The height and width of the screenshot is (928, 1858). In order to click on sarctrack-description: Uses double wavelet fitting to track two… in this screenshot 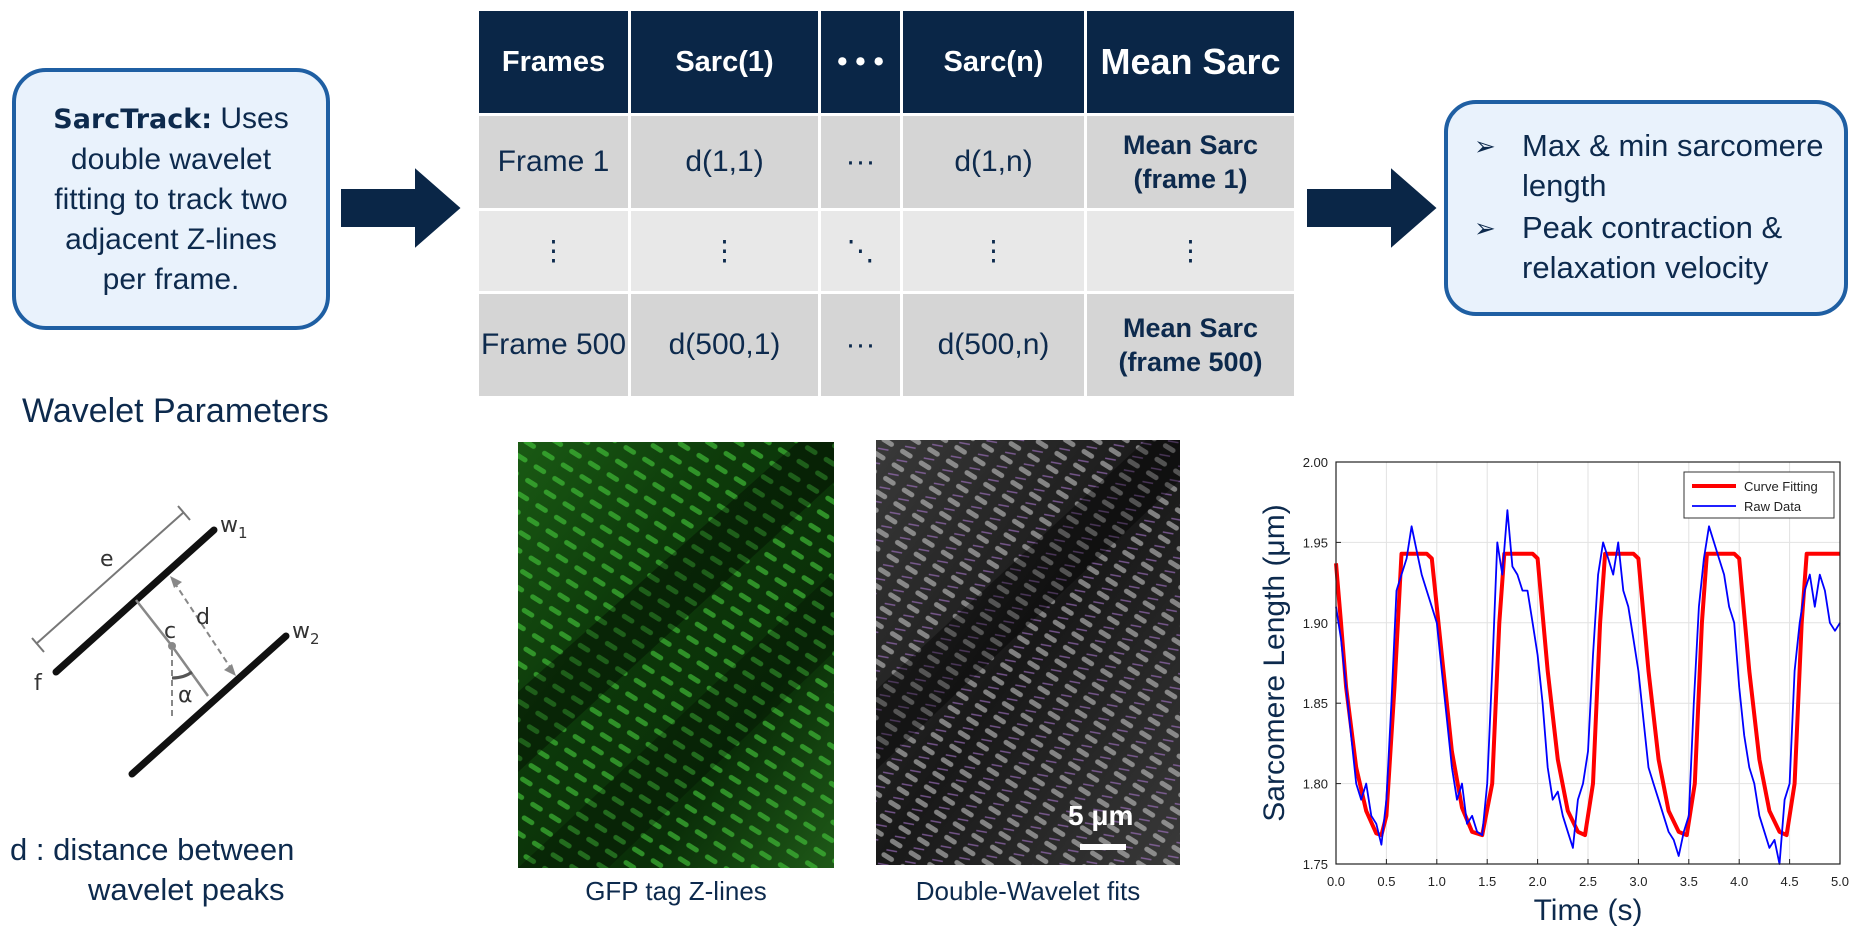, I will do `click(171, 198)`.